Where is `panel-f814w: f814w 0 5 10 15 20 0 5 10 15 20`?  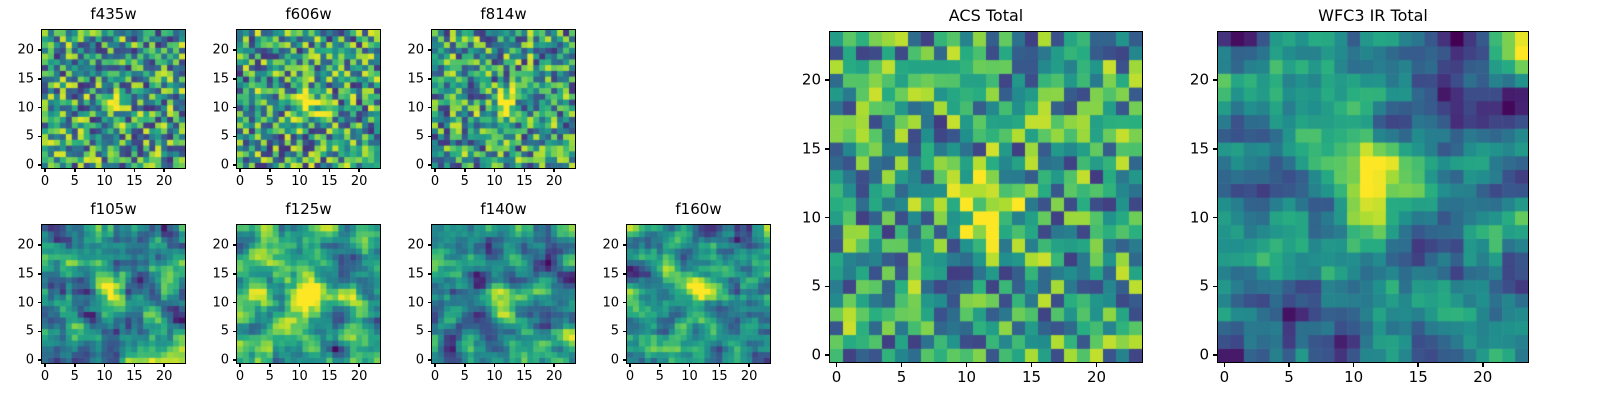
panel-f814w: f814w 0 5 10 15 20 0 5 10 15 20 is located at coordinates (491, 97).